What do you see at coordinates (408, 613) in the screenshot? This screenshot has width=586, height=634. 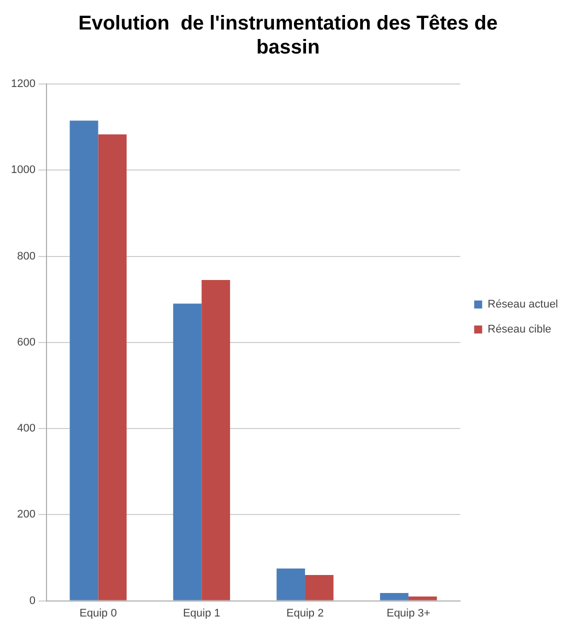 I see `x-tick-label: Equip 3+` at bounding box center [408, 613].